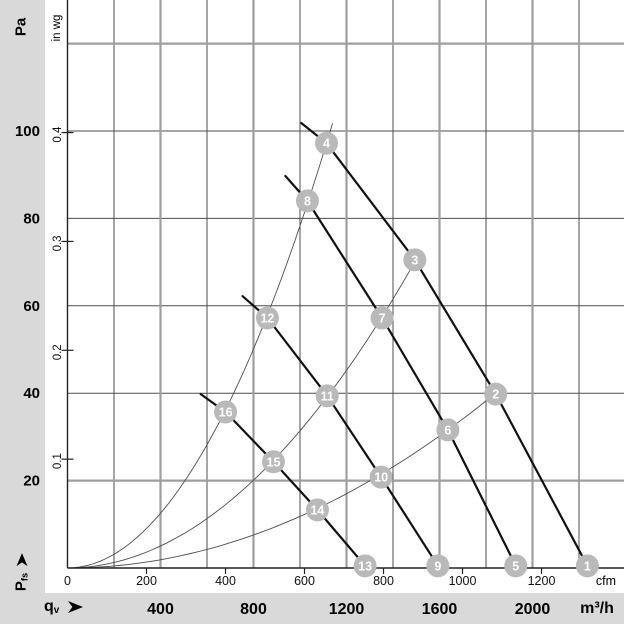 This screenshot has width=624, height=624. I want to click on inwg-tick-label: 0.1, so click(58, 461).